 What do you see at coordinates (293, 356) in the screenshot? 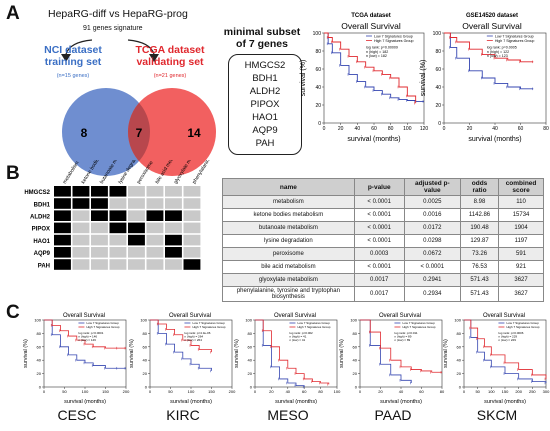
I see `km-axes: 0 20 40 60 80 100 0 20 40 60 80 100` at bounding box center [293, 356].